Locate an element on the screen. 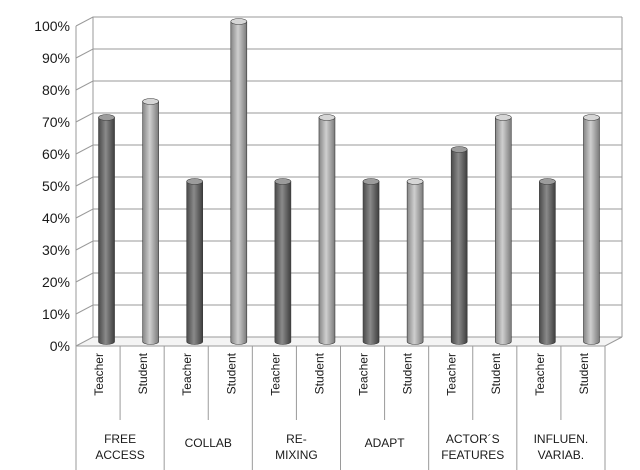 The height and width of the screenshot is (470, 640). x-group-label: ADAPT is located at coordinates (385, 443).